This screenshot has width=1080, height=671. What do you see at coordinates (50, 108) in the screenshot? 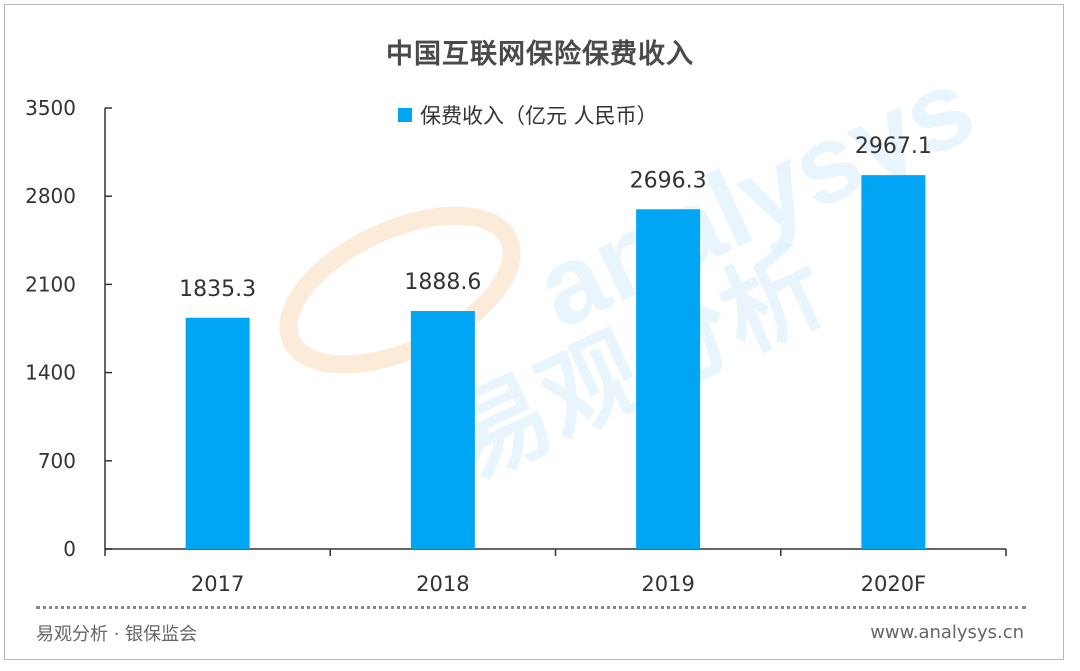
I see `y-tick-label: 3500` at bounding box center [50, 108].